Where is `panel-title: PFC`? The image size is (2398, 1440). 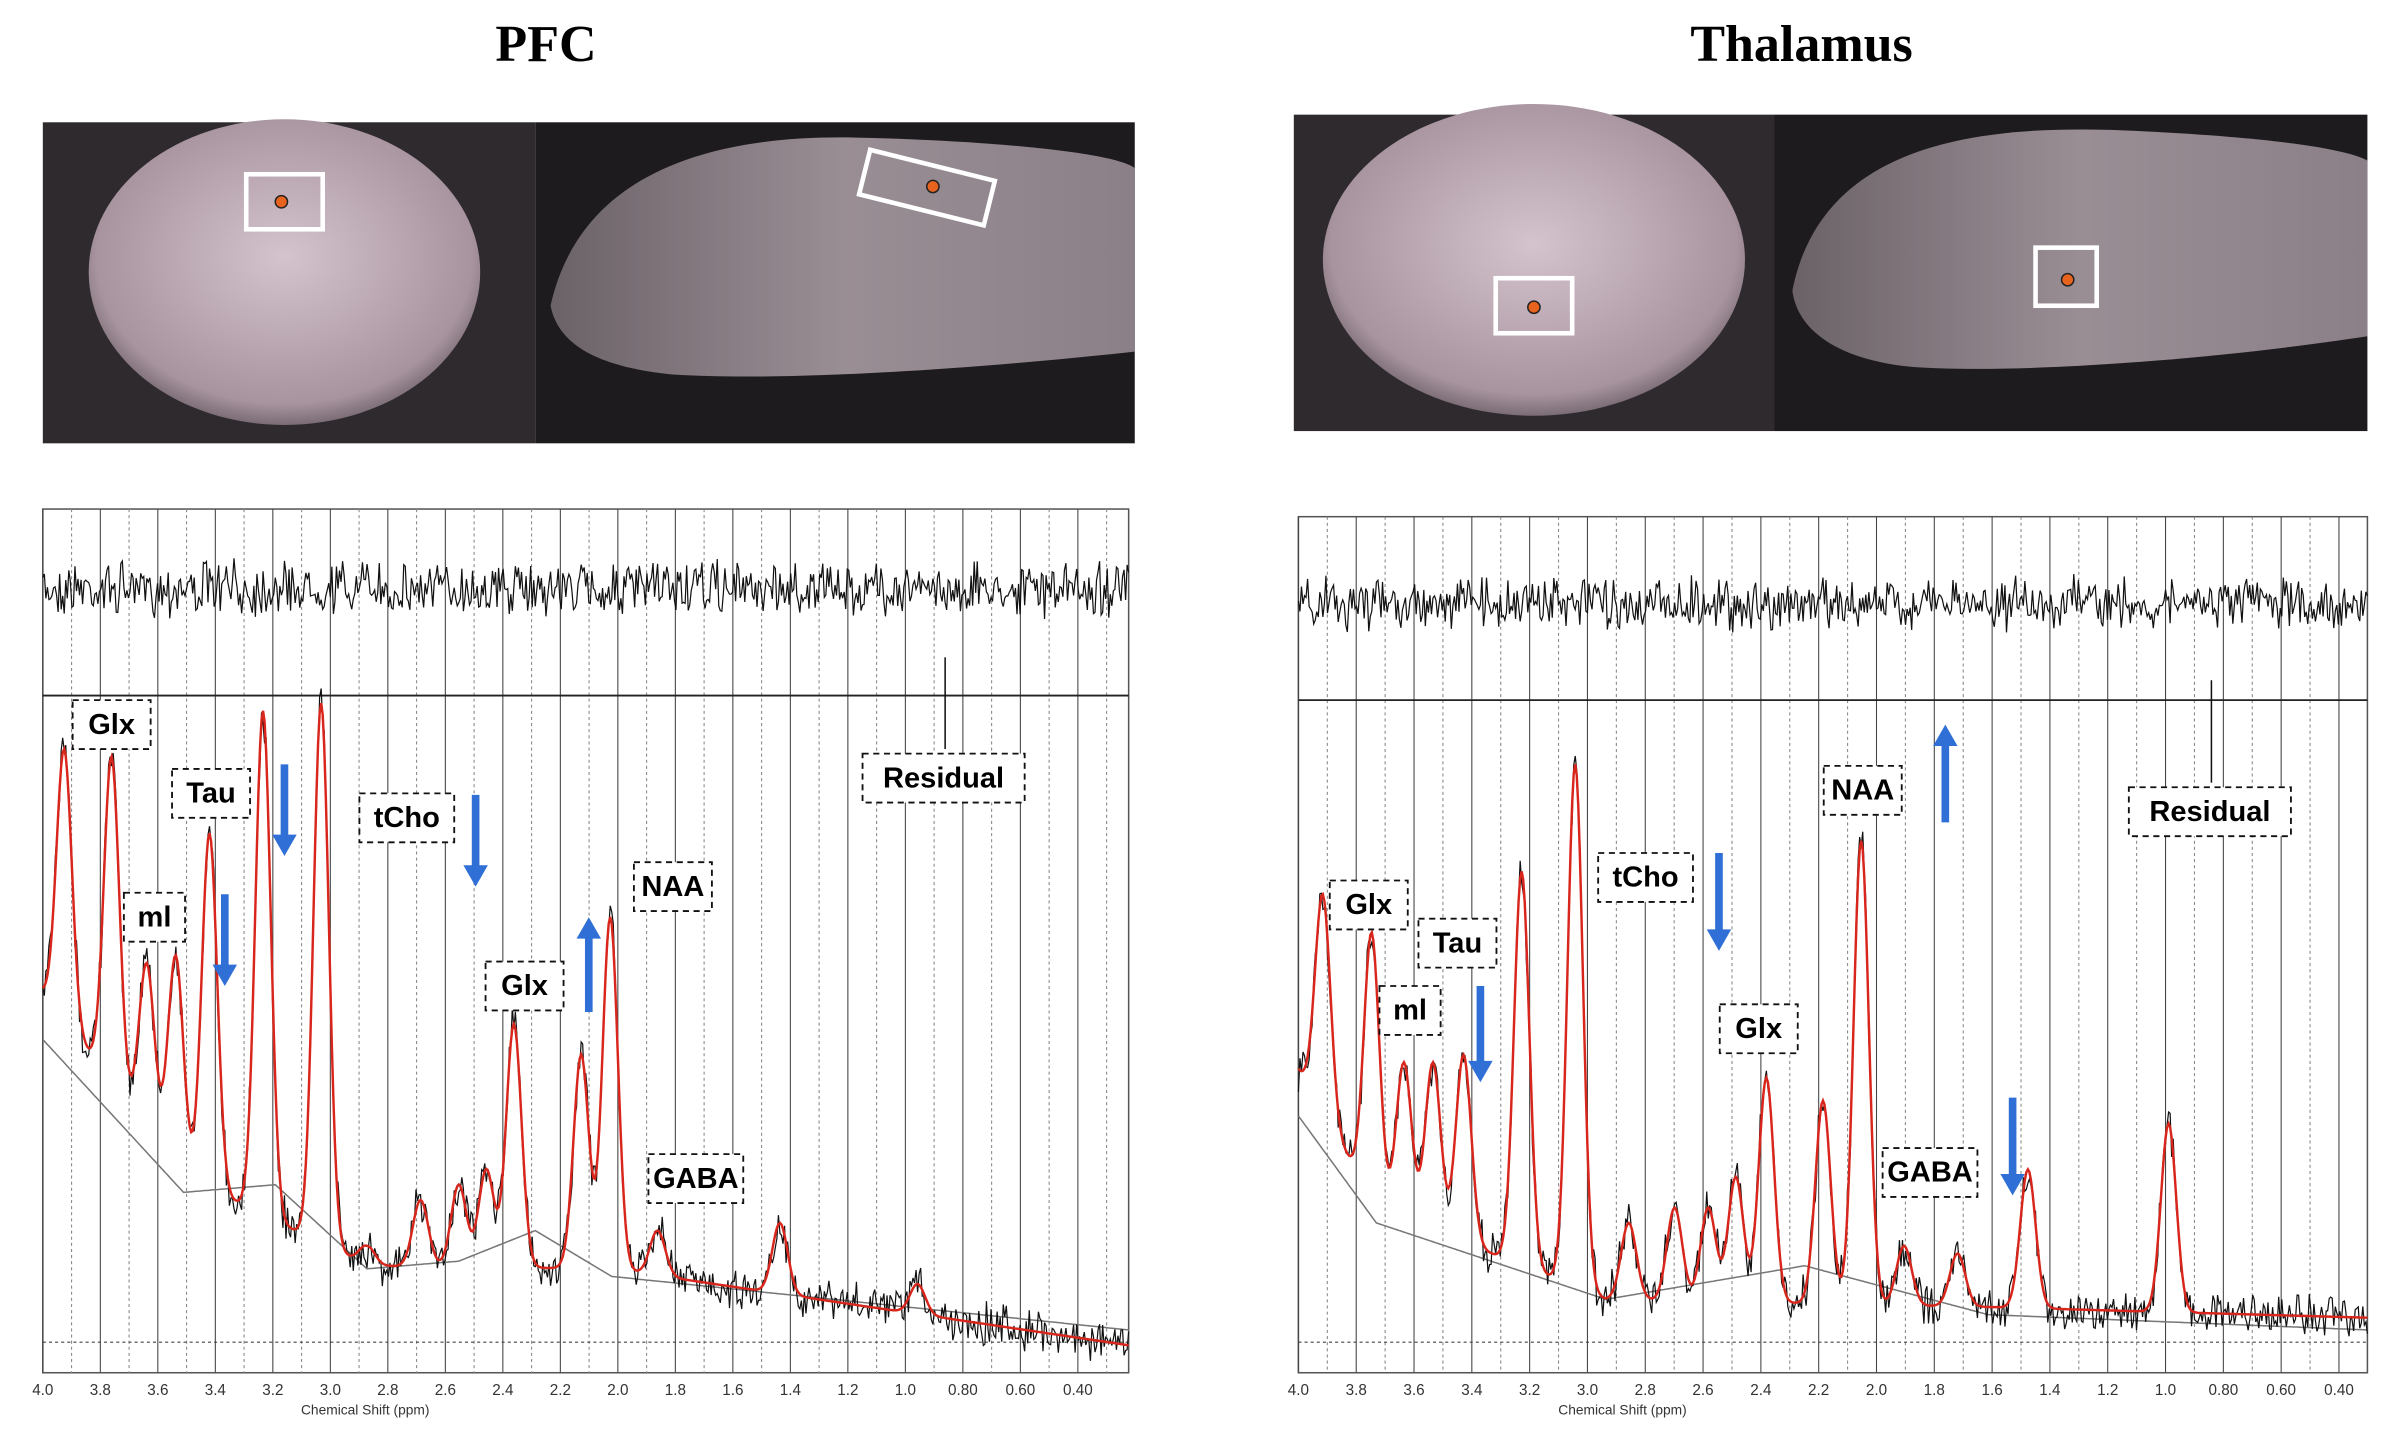
panel-title: PFC is located at coordinates (545, 44).